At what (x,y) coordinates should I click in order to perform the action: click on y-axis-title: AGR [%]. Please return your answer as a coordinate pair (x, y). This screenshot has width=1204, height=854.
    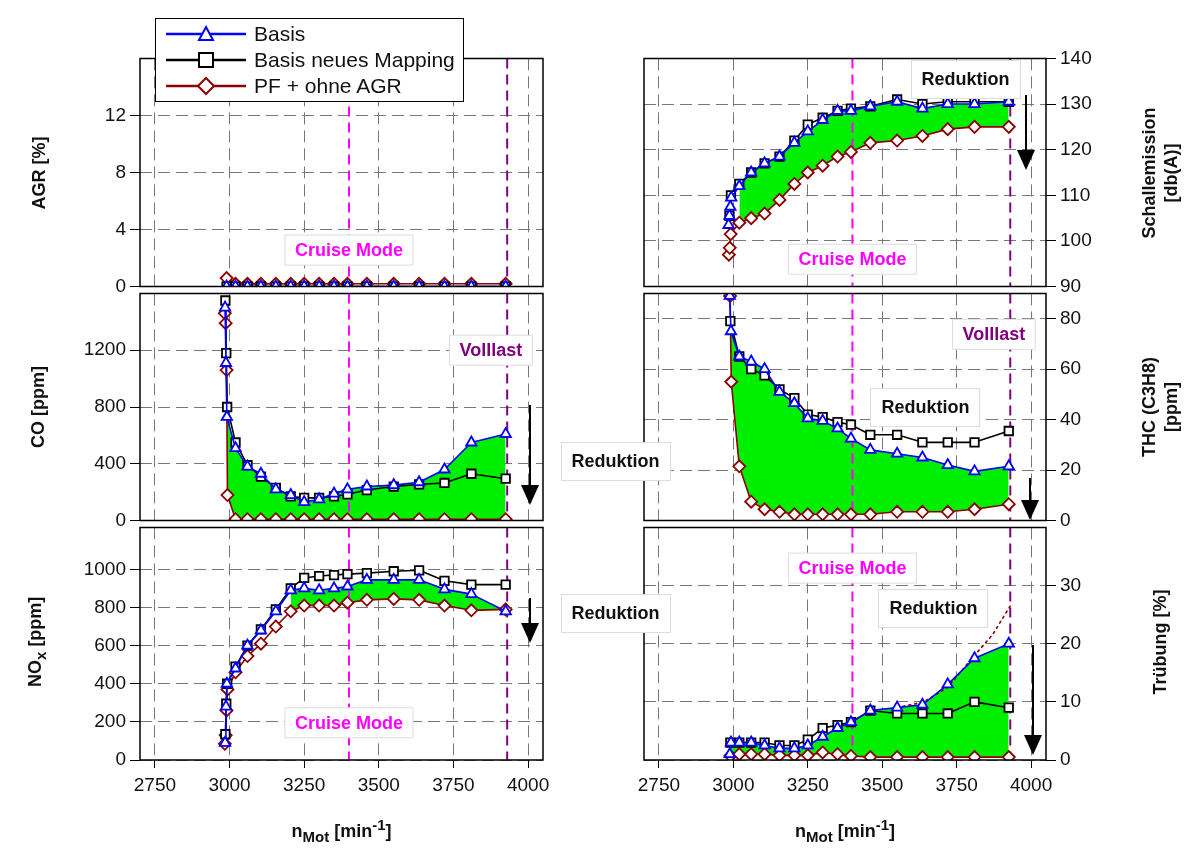
    Looking at the image, I should click on (38, 173).